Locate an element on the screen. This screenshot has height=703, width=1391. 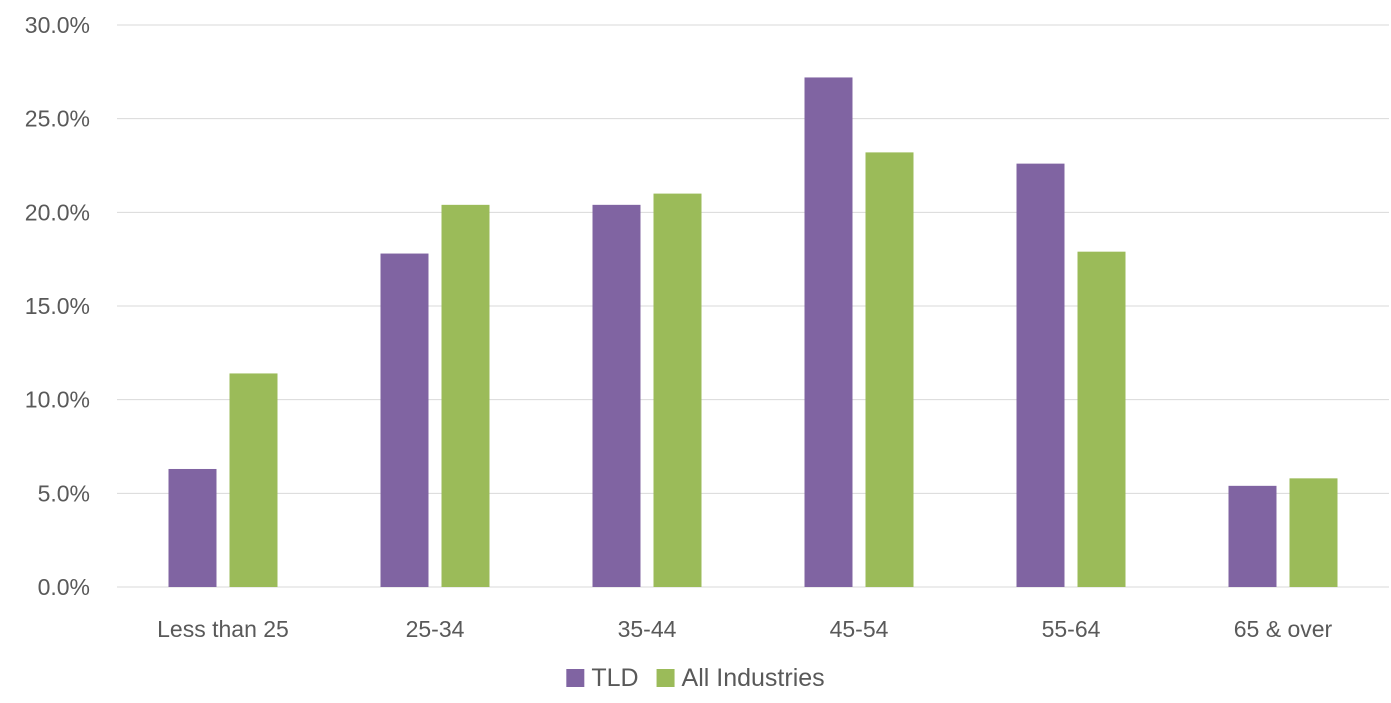
y-tick-label: 5.0% is located at coordinates (64, 493).